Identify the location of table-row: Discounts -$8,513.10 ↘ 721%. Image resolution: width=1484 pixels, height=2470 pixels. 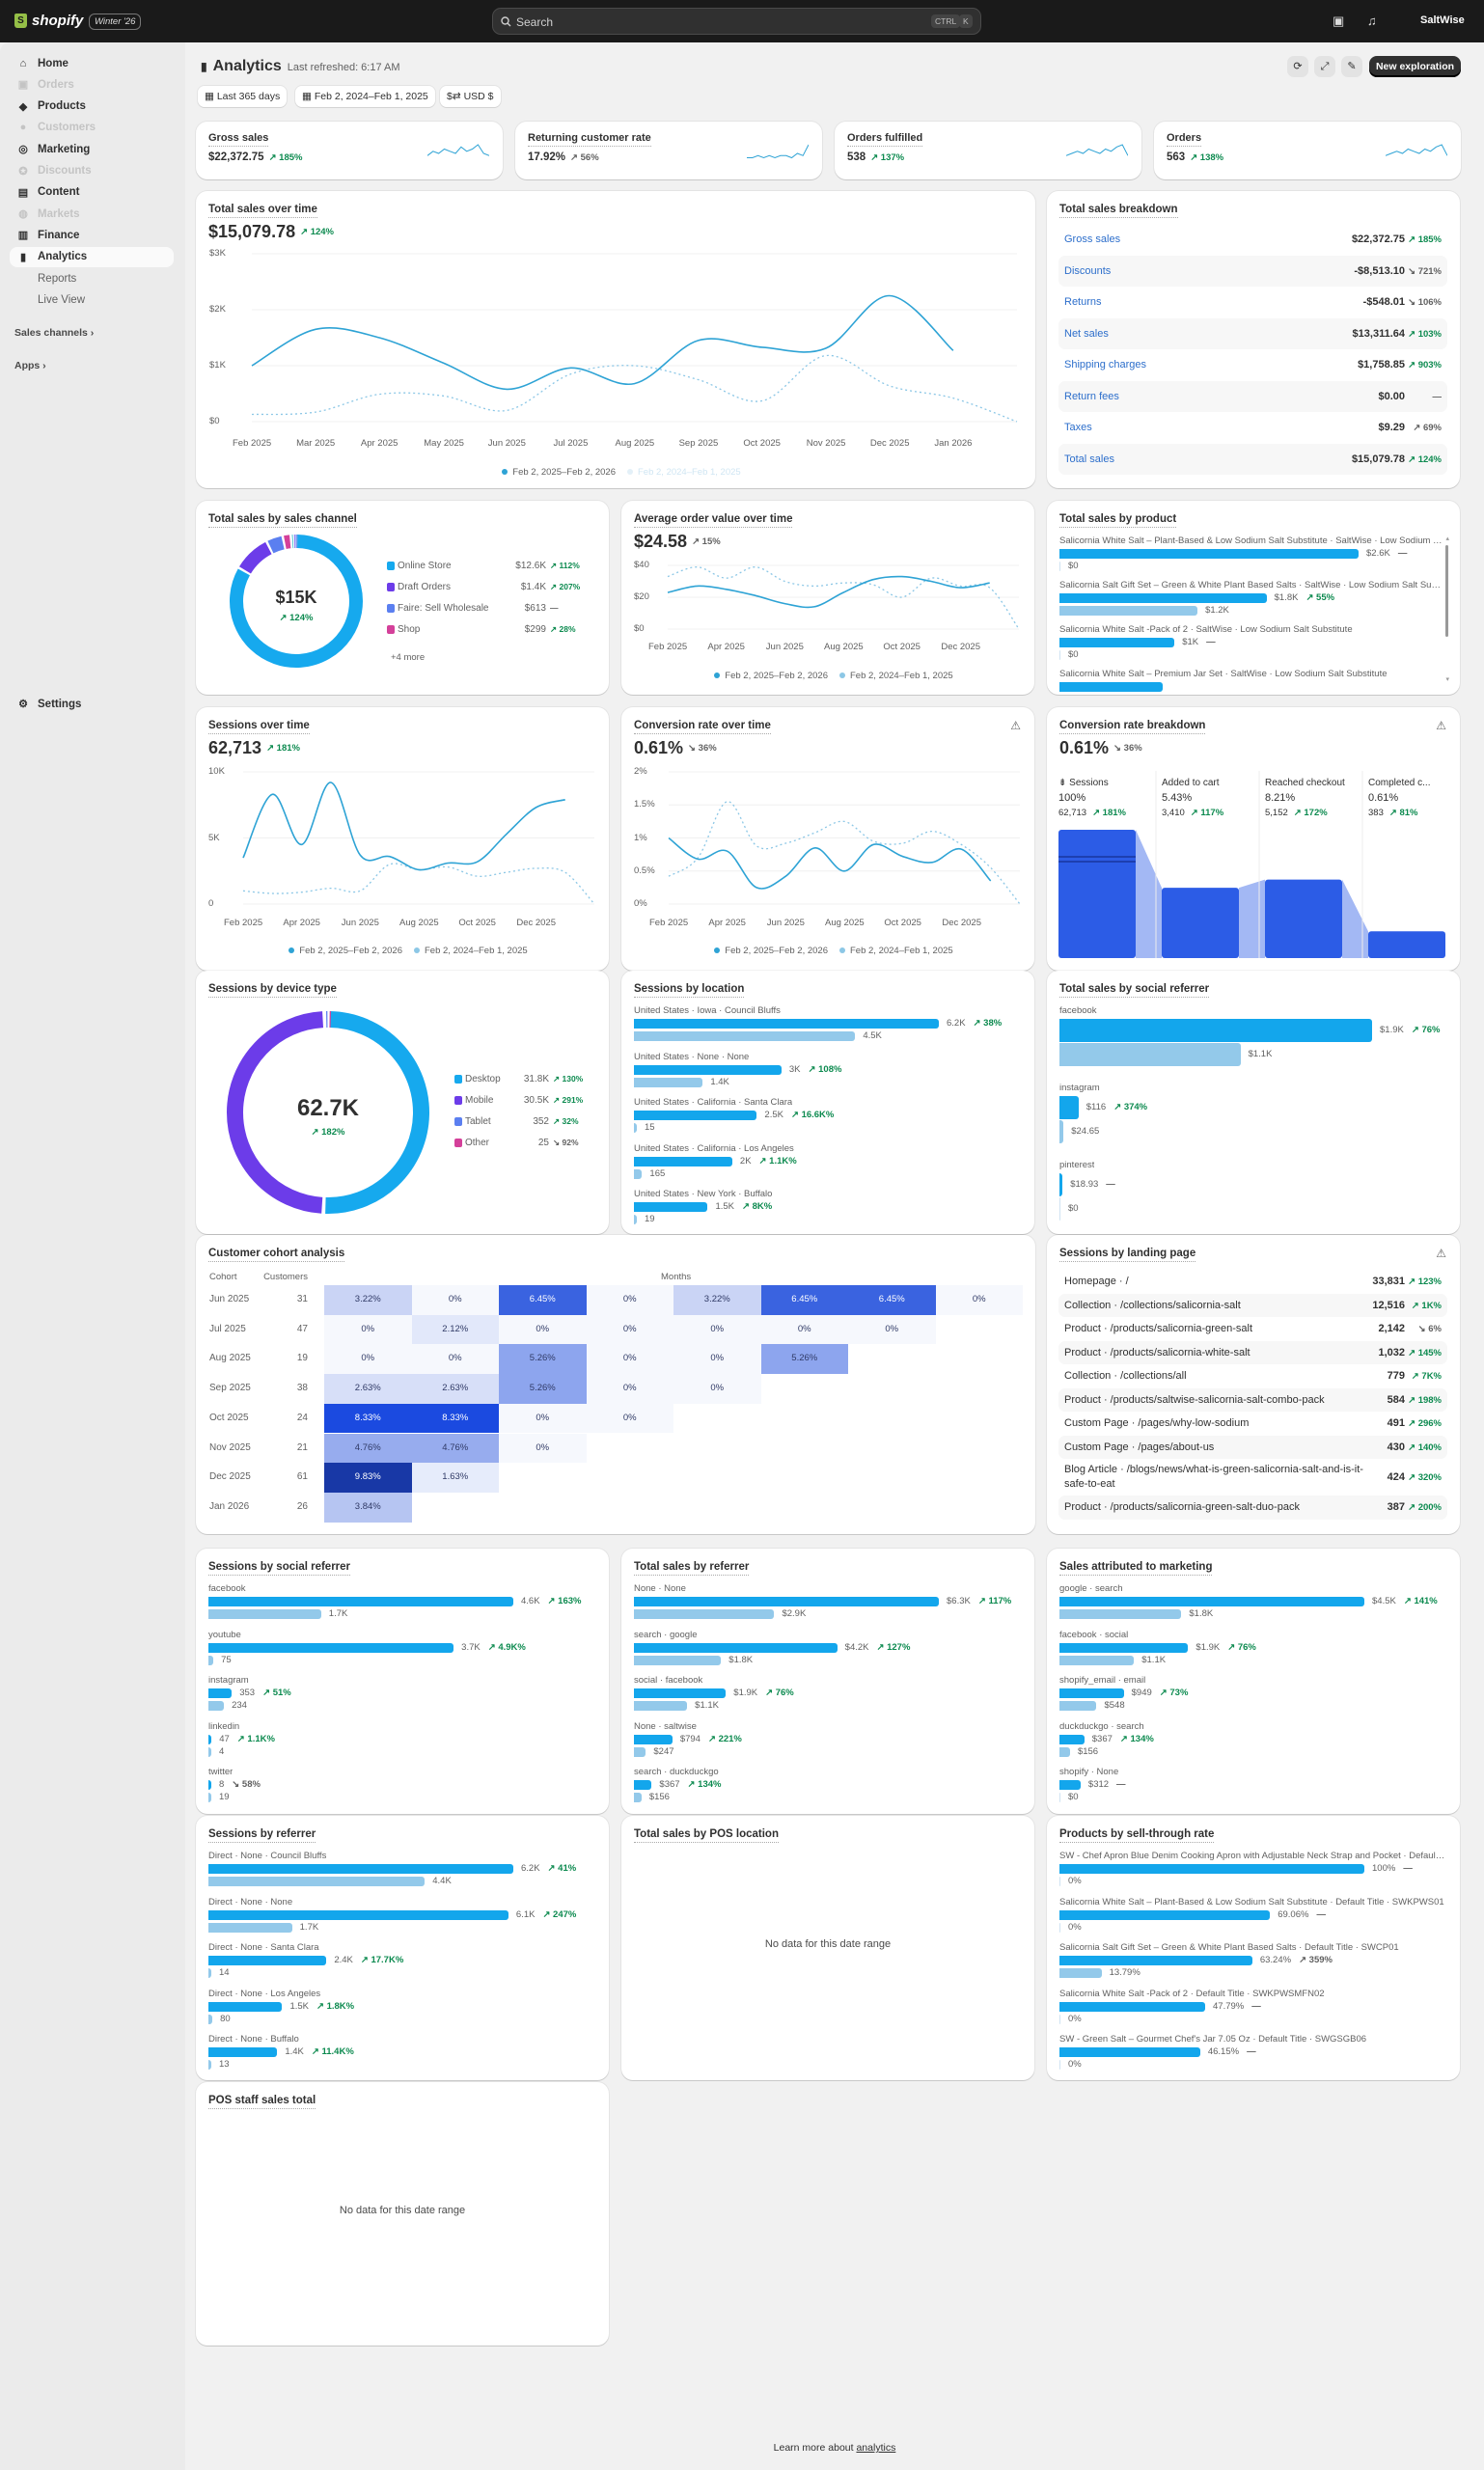
(1252, 271).